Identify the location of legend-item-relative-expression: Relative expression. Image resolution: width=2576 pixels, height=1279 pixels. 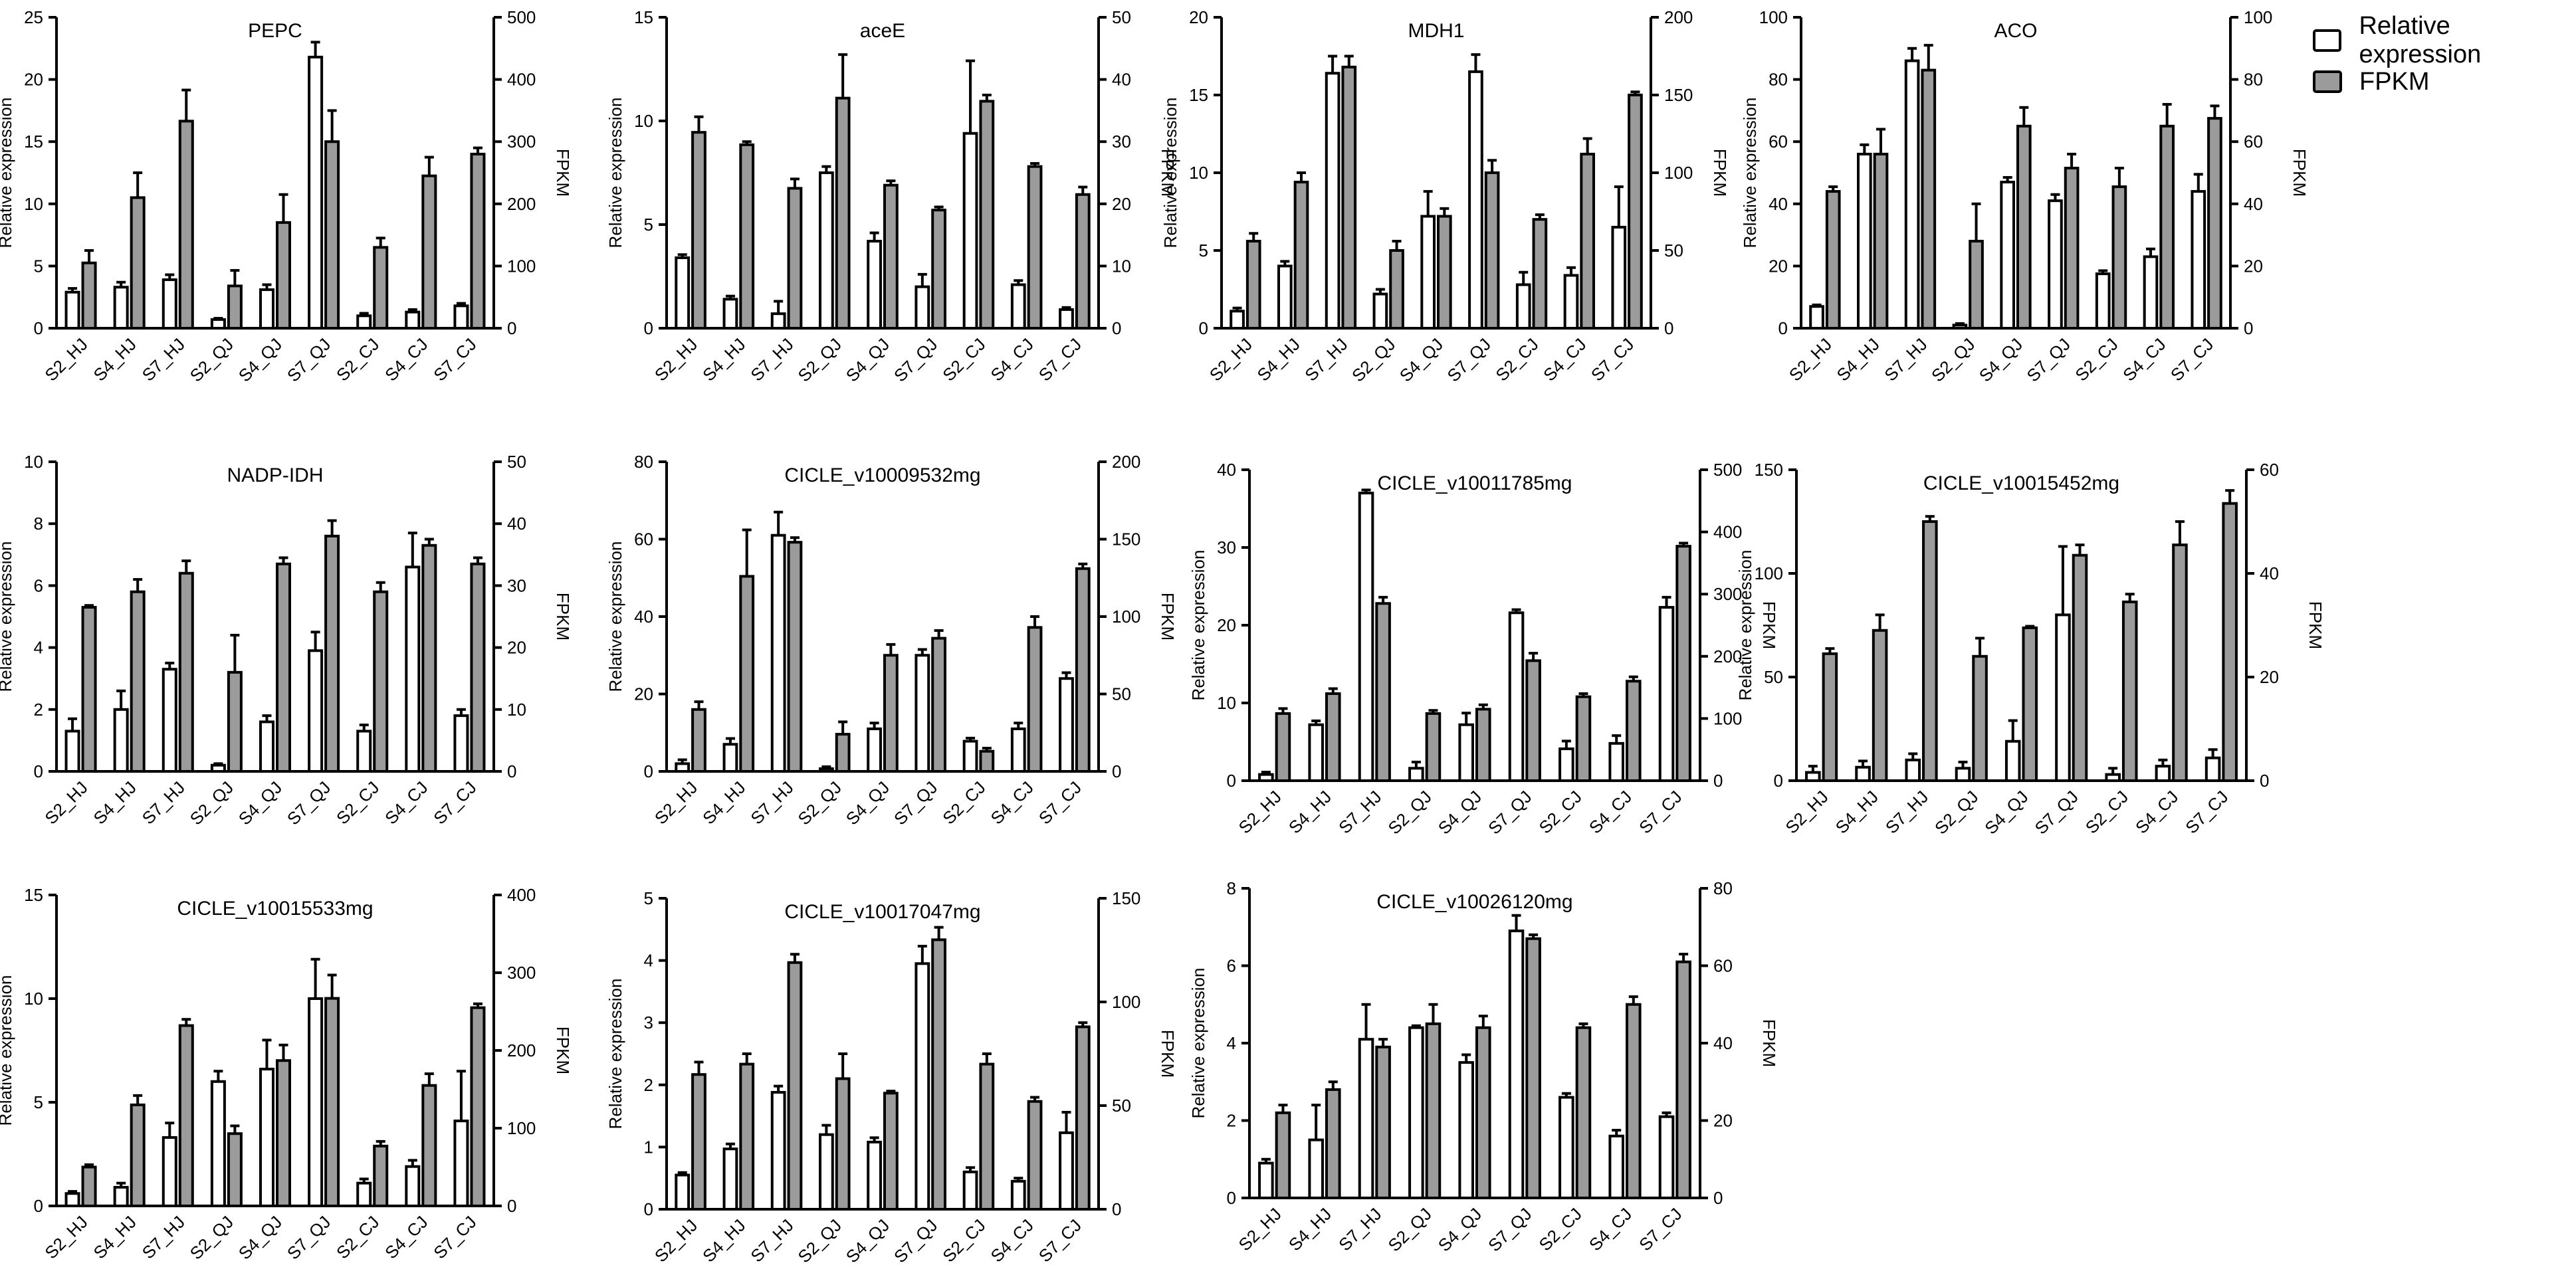
(2444, 40).